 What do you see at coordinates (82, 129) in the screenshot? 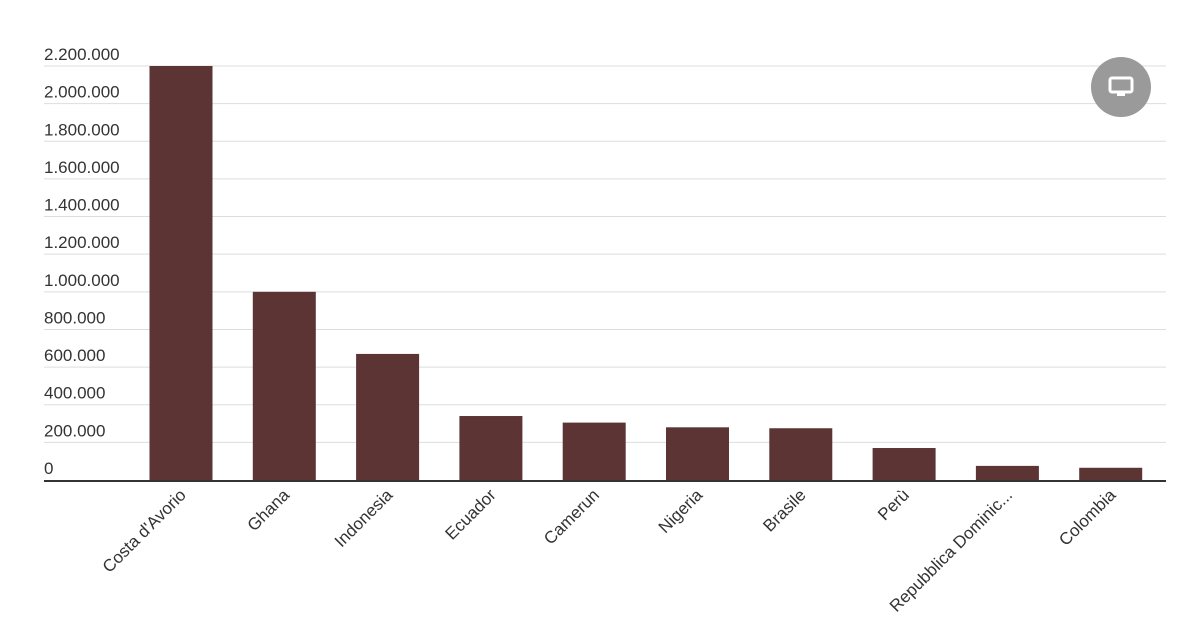
I see `y-tick-label: 1.800.000` at bounding box center [82, 129].